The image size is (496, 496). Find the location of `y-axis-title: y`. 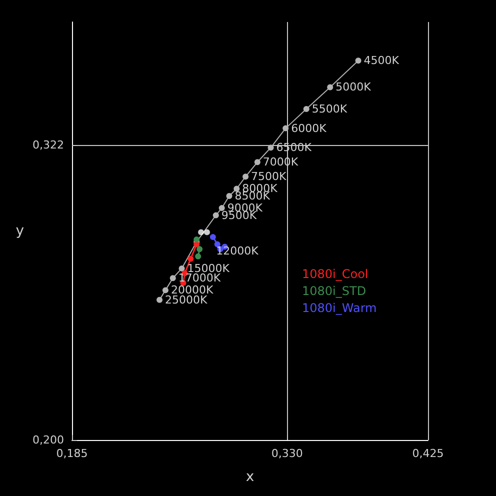

y-axis-title: y is located at coordinates (20, 231).